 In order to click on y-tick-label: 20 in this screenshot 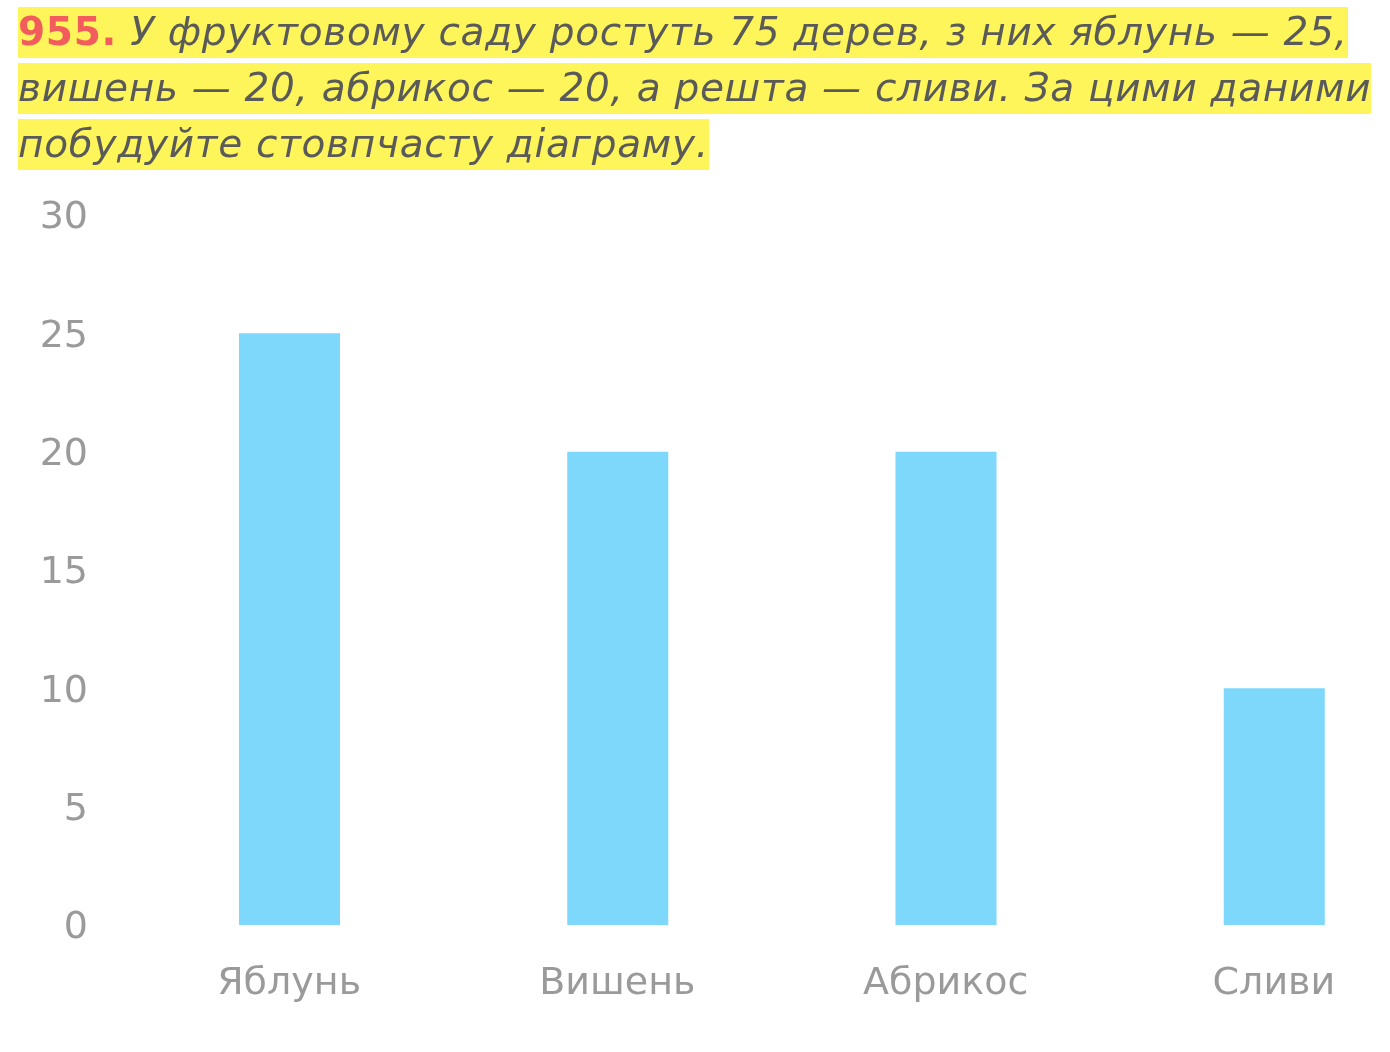, I will do `click(63, 452)`.